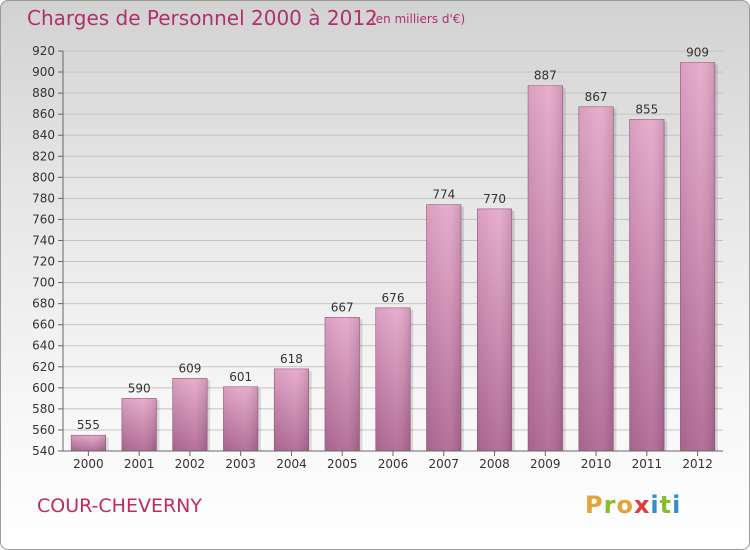 This screenshot has height=550, width=750. I want to click on bar-value-label: 590, so click(139, 388).